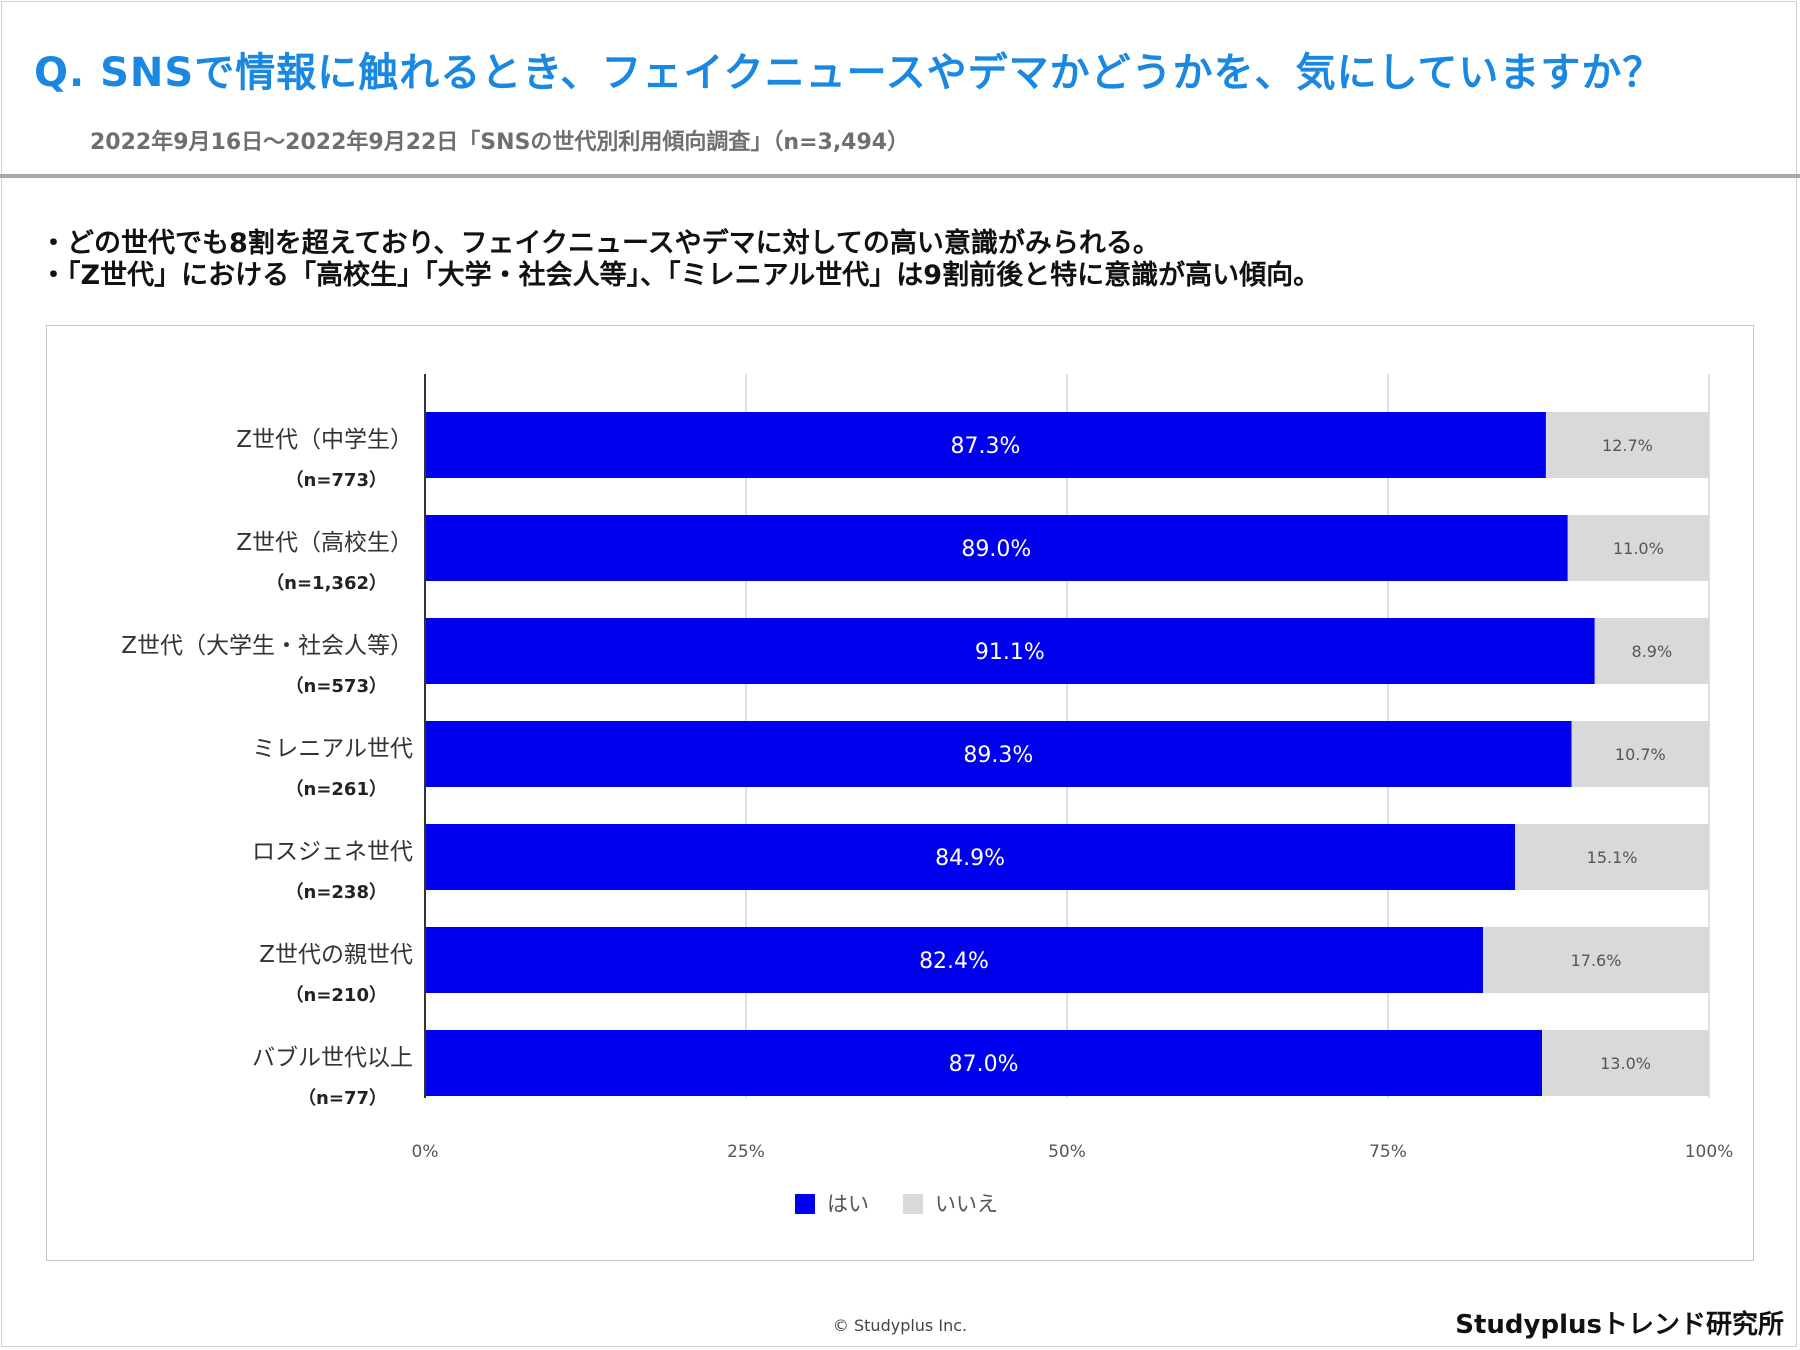 This screenshot has width=1800, height=1350. I want to click on data-label: 13.0%, so click(1625, 1063).